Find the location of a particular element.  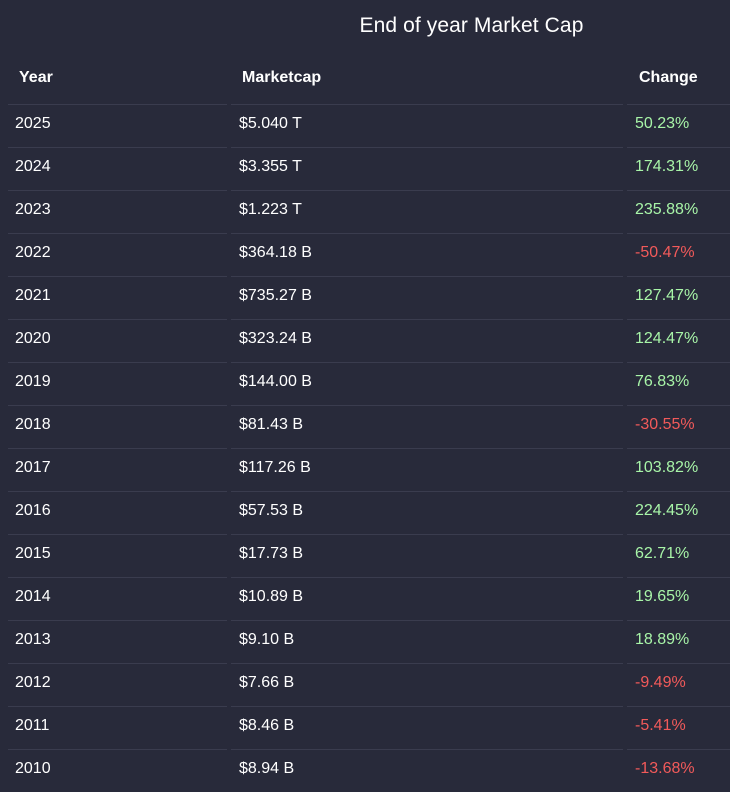

cell-change: 124.47% is located at coordinates (667, 338).